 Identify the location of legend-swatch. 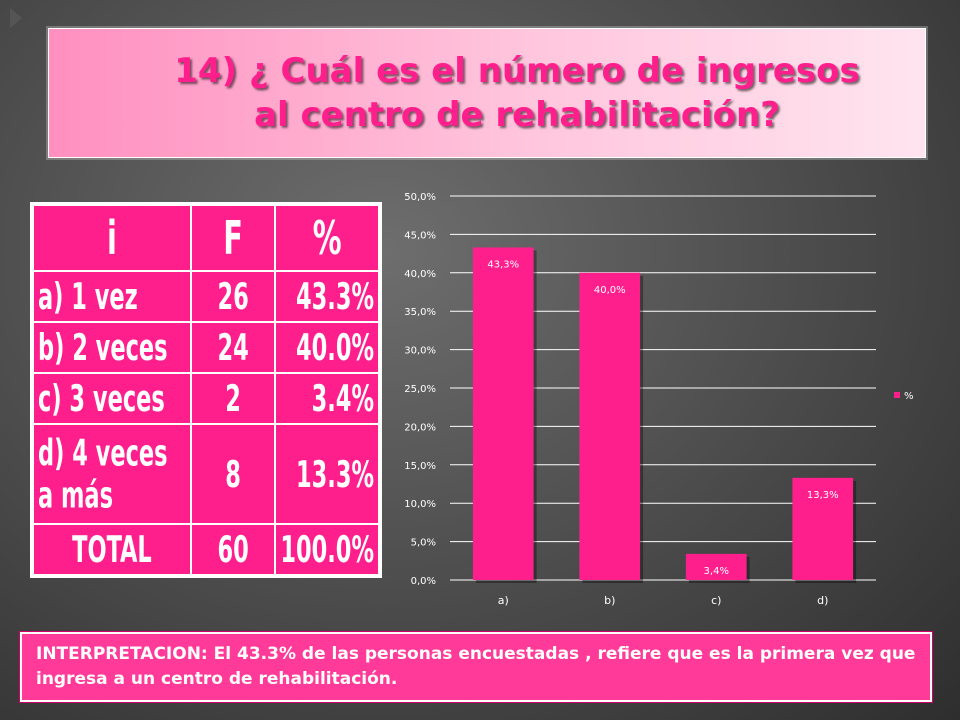
(897, 395).